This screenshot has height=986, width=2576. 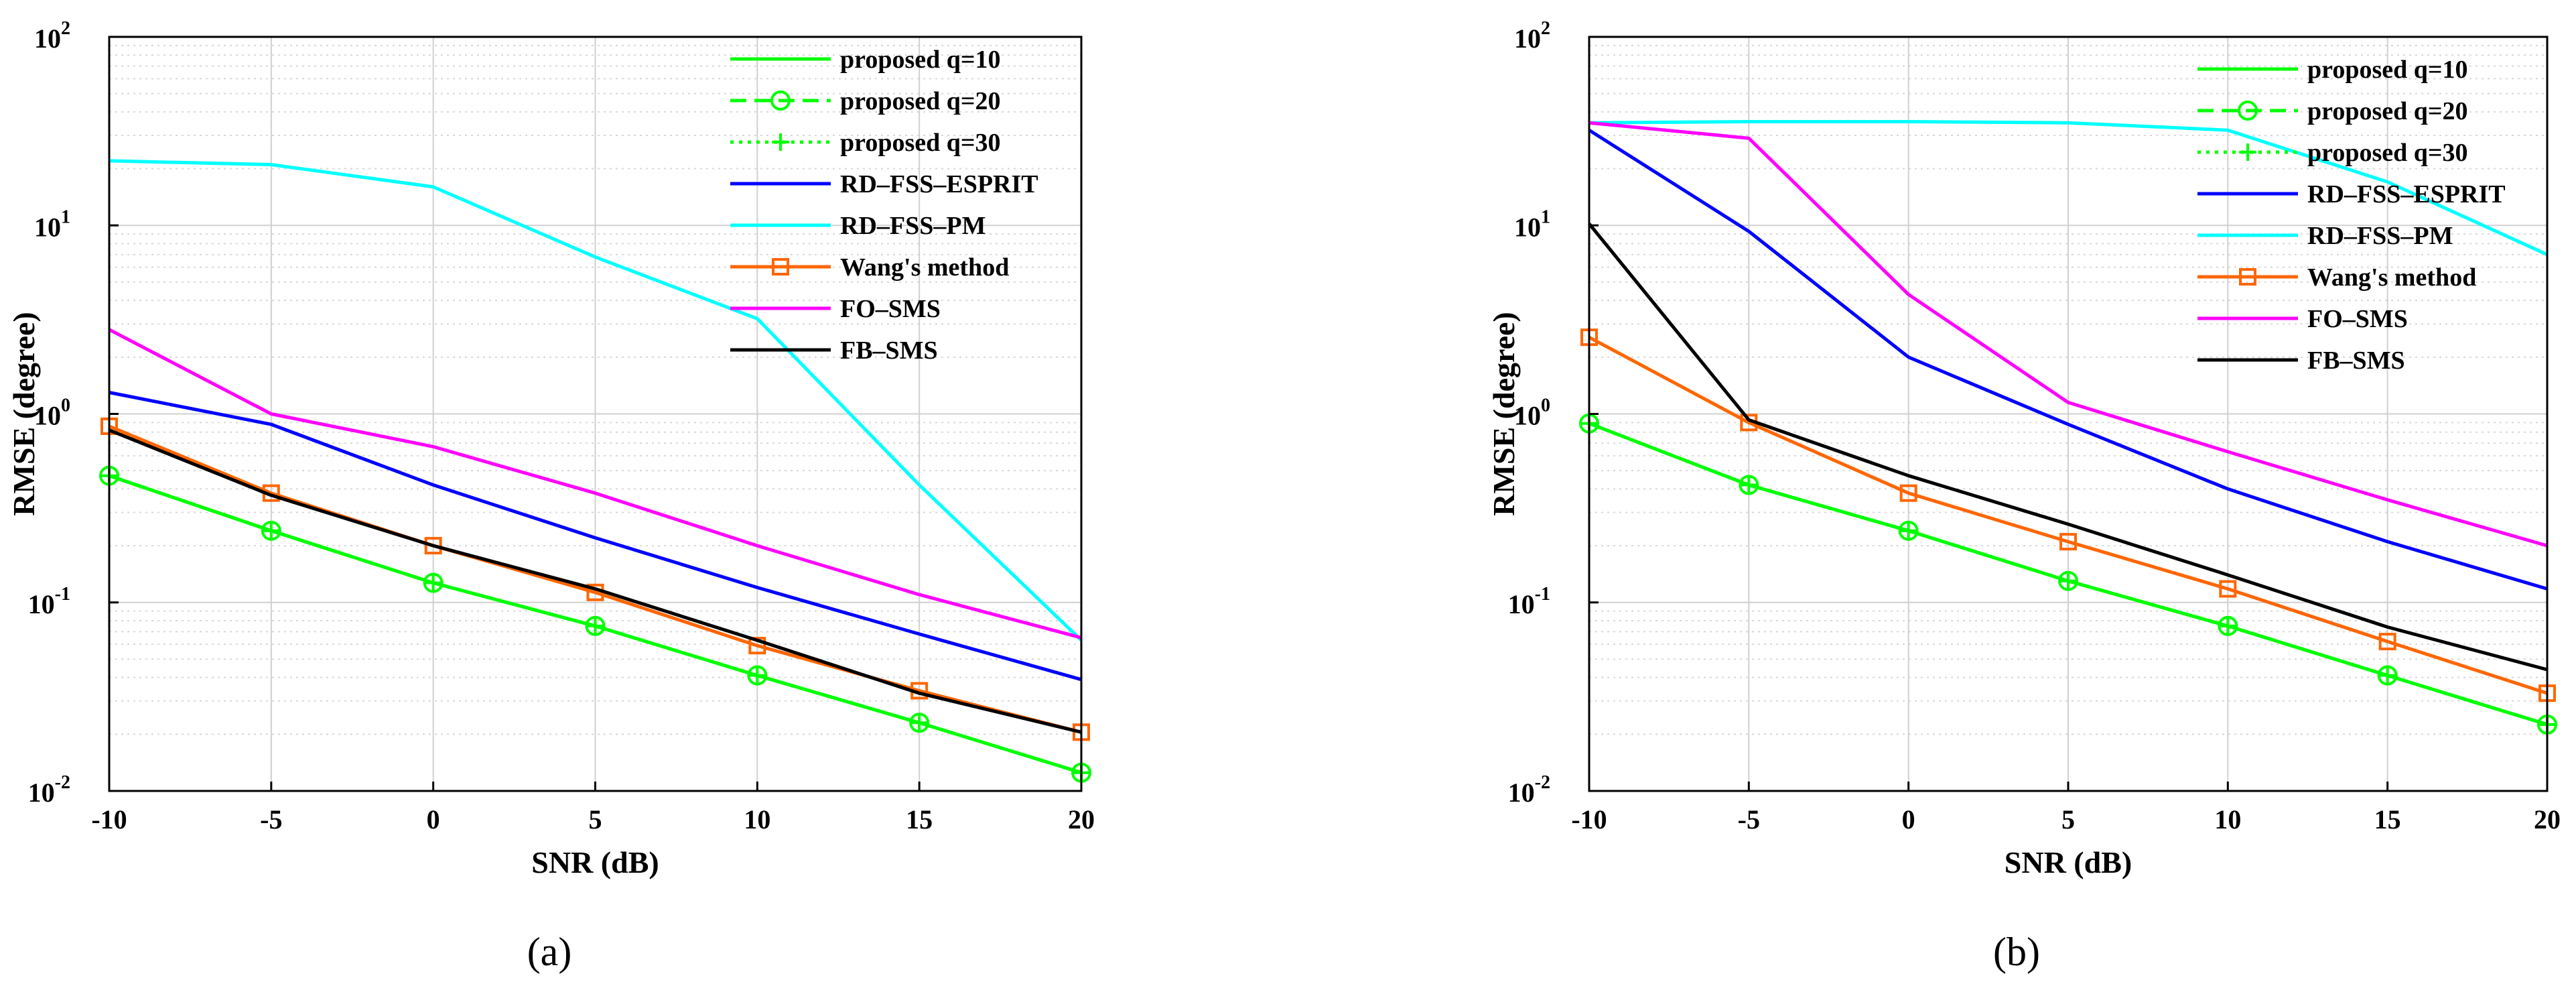 What do you see at coordinates (1546, 405) in the screenshot?
I see `y-tick-exponent: 0` at bounding box center [1546, 405].